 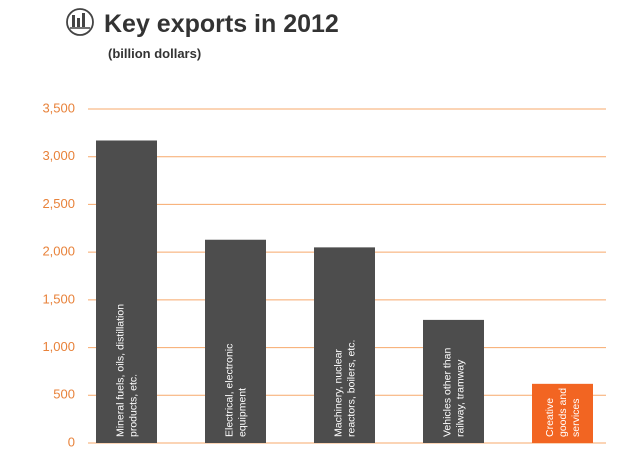 I want to click on y-tick-label: 3,500, so click(x=58, y=107).